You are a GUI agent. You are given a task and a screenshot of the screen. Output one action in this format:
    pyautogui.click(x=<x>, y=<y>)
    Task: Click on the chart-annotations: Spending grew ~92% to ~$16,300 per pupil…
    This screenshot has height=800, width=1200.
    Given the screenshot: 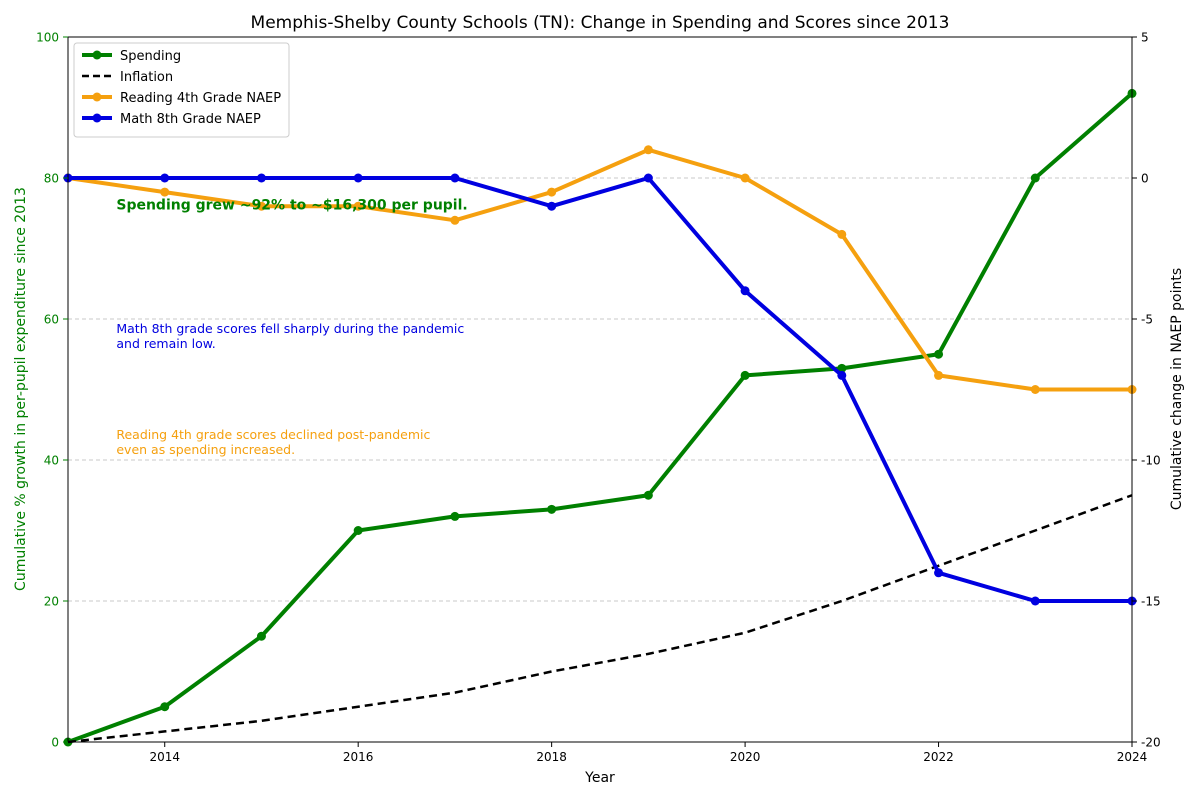 What is the action you would take?
    pyautogui.click(x=291, y=327)
    